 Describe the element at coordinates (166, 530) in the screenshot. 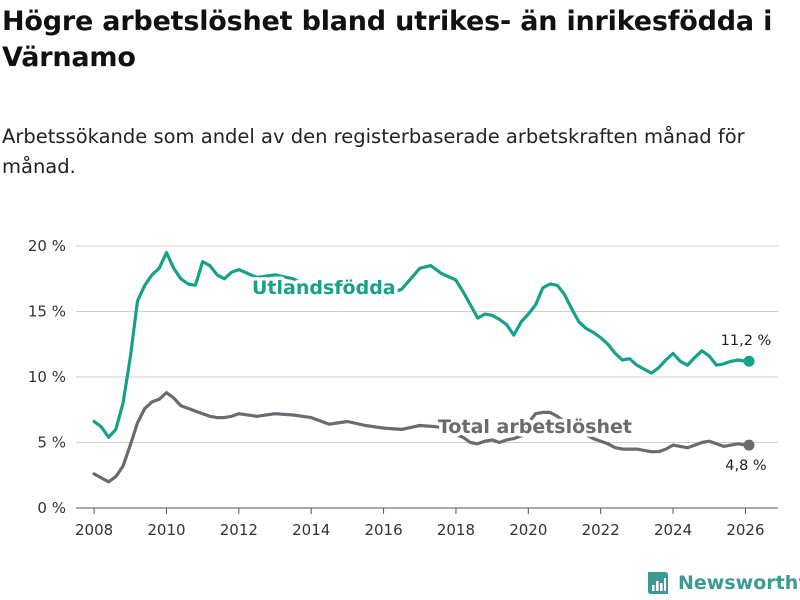

I see `x-tick-label: 2010` at that location.